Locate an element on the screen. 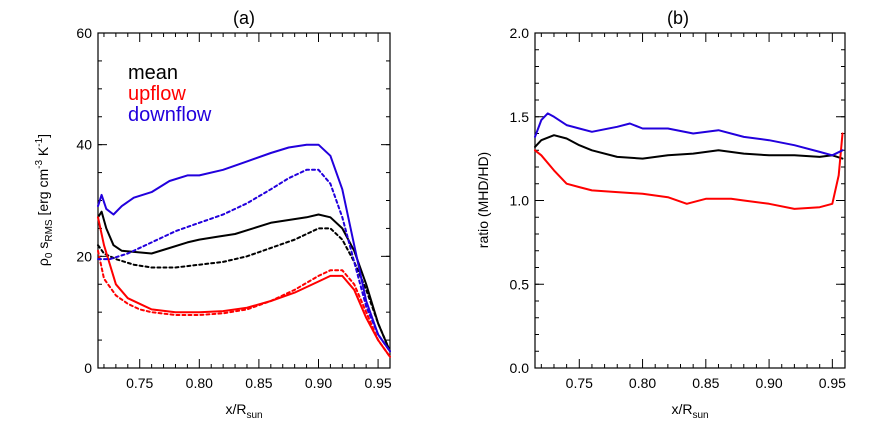 The width and height of the screenshot is (872, 436). y-tick-label: 60 is located at coordinates (84, 33).